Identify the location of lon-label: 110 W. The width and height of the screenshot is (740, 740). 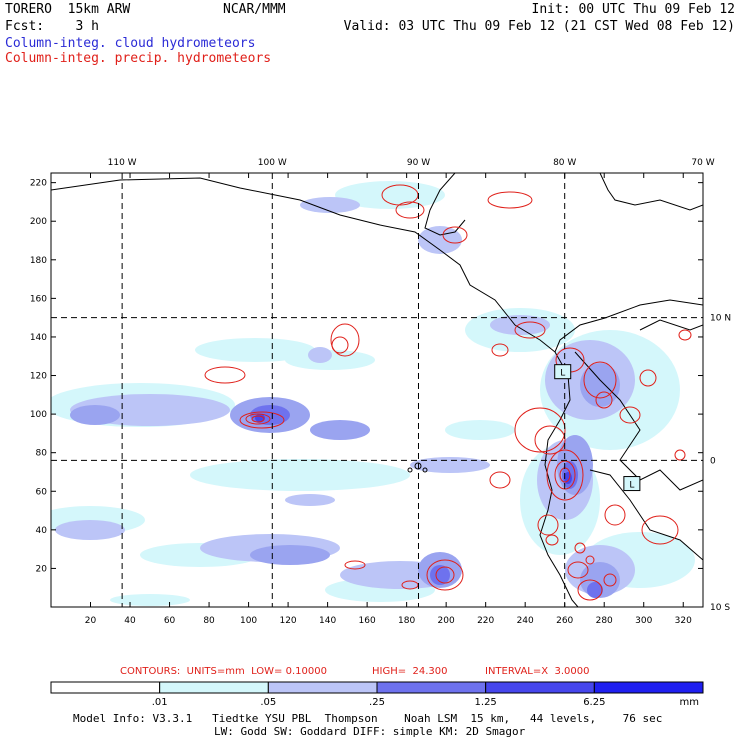
(122, 163).